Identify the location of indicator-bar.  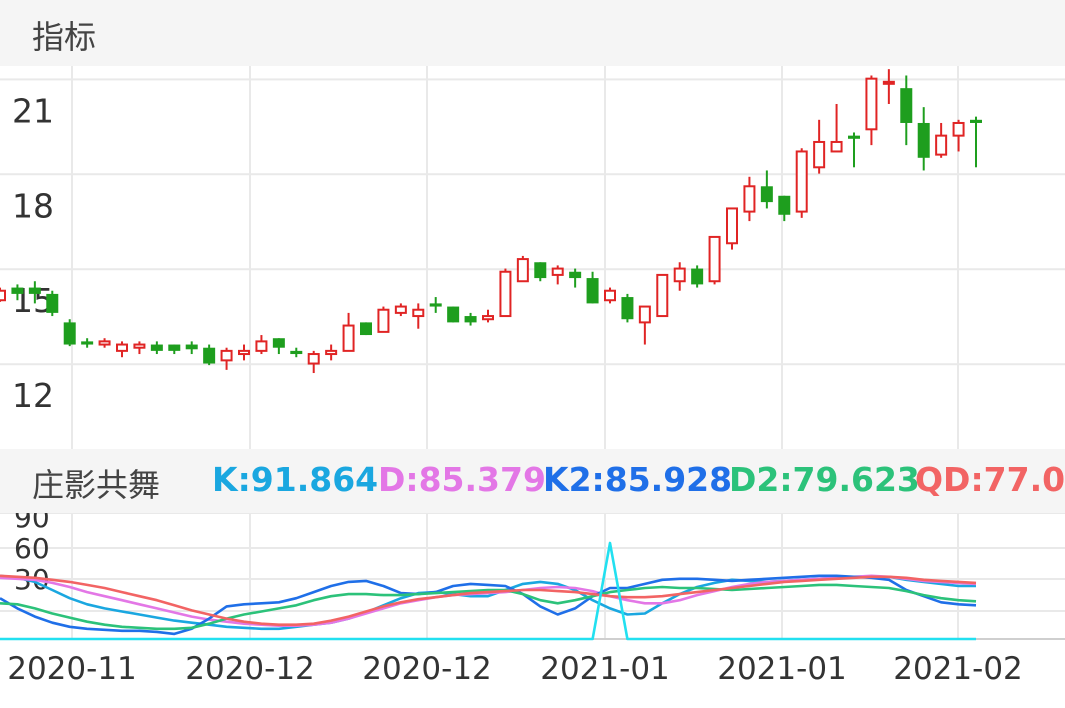
(532, 481).